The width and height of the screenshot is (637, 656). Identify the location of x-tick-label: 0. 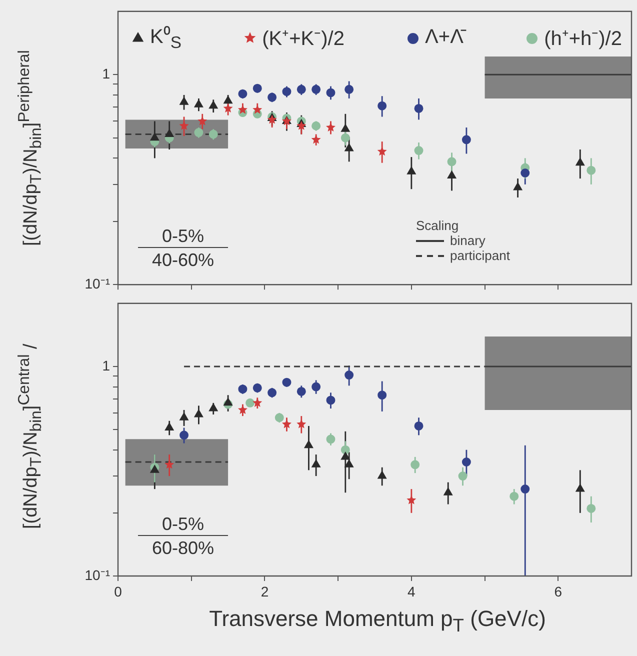
(118, 591).